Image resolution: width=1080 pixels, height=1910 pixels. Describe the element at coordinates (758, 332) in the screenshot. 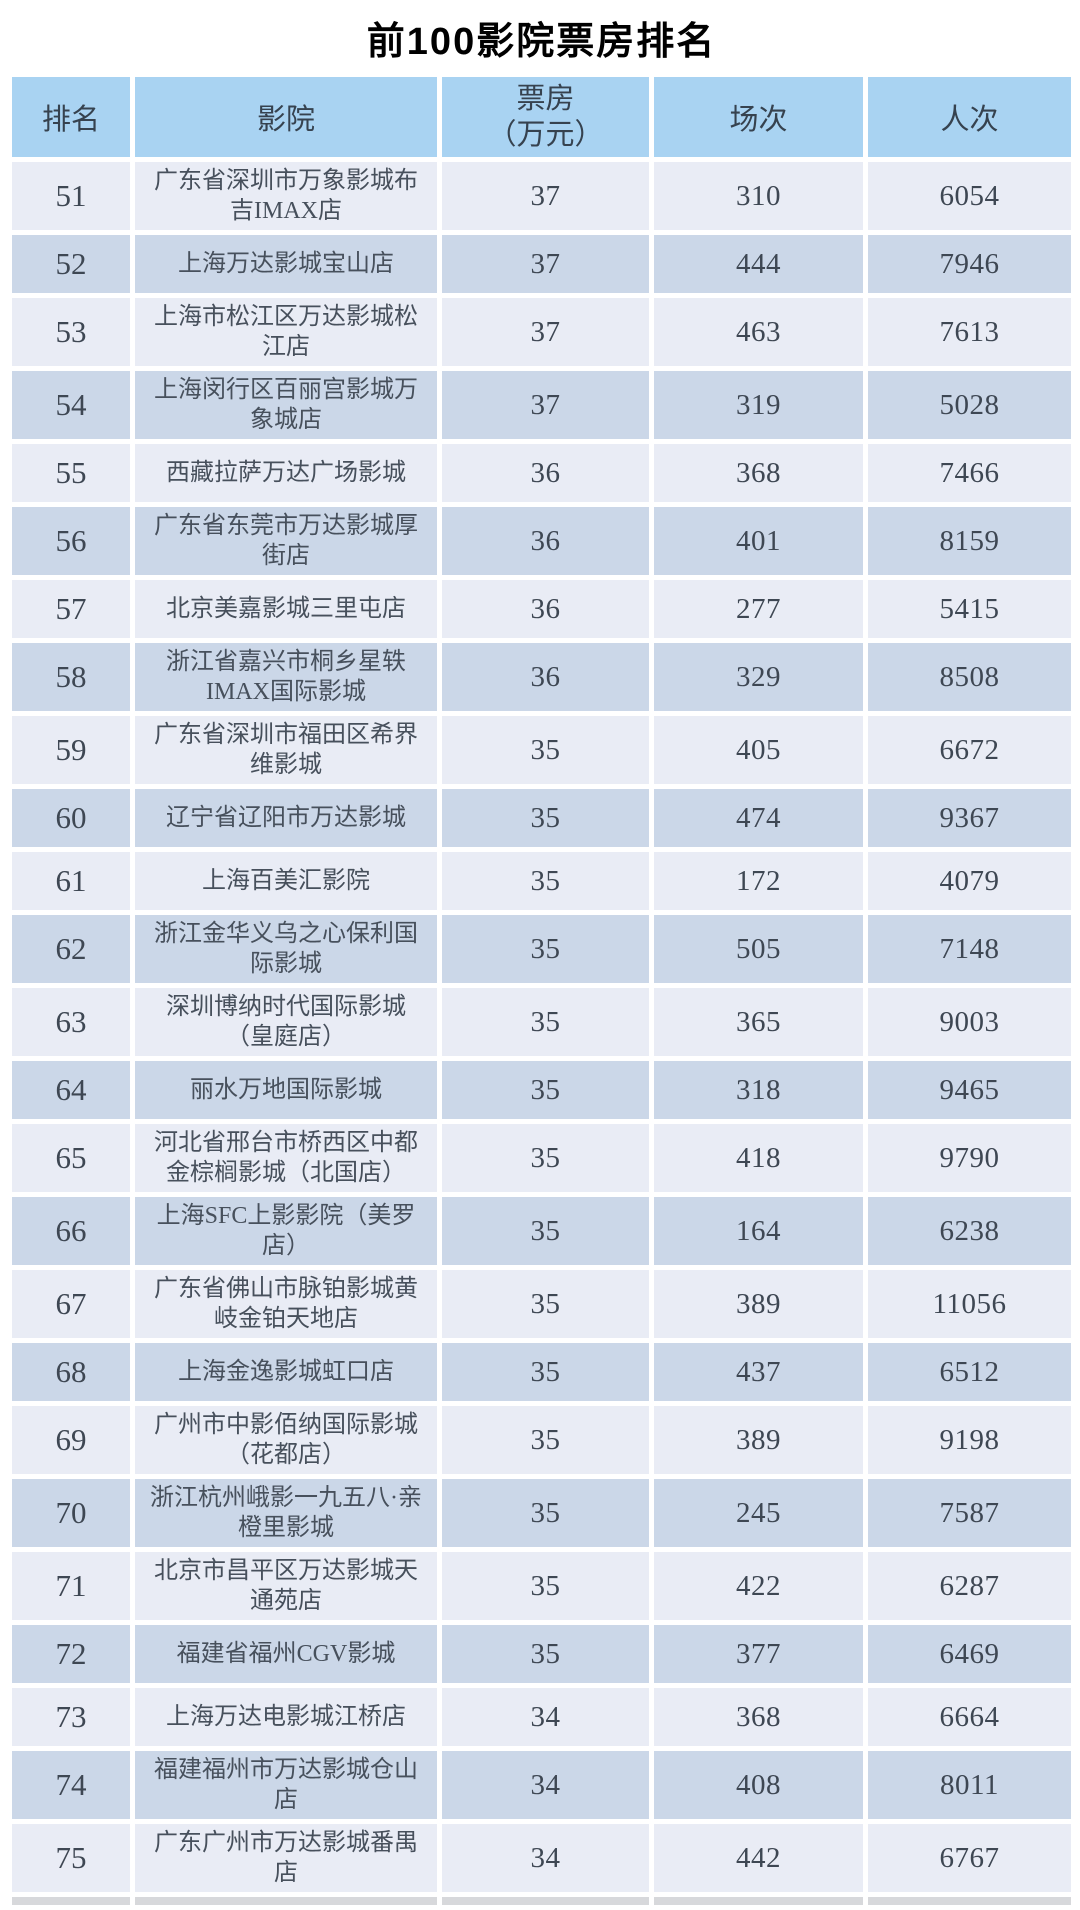

I see `sessions-cell: 463` at that location.